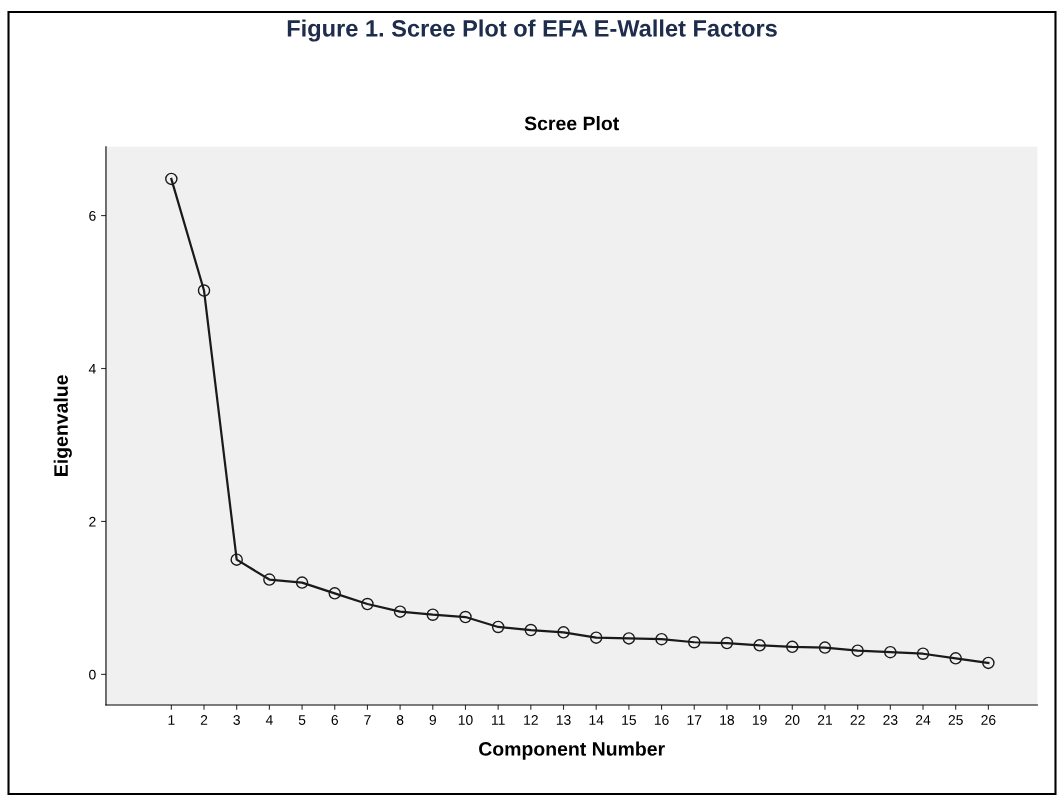  What do you see at coordinates (988, 720) in the screenshot?
I see `x-tick-label: 26` at bounding box center [988, 720].